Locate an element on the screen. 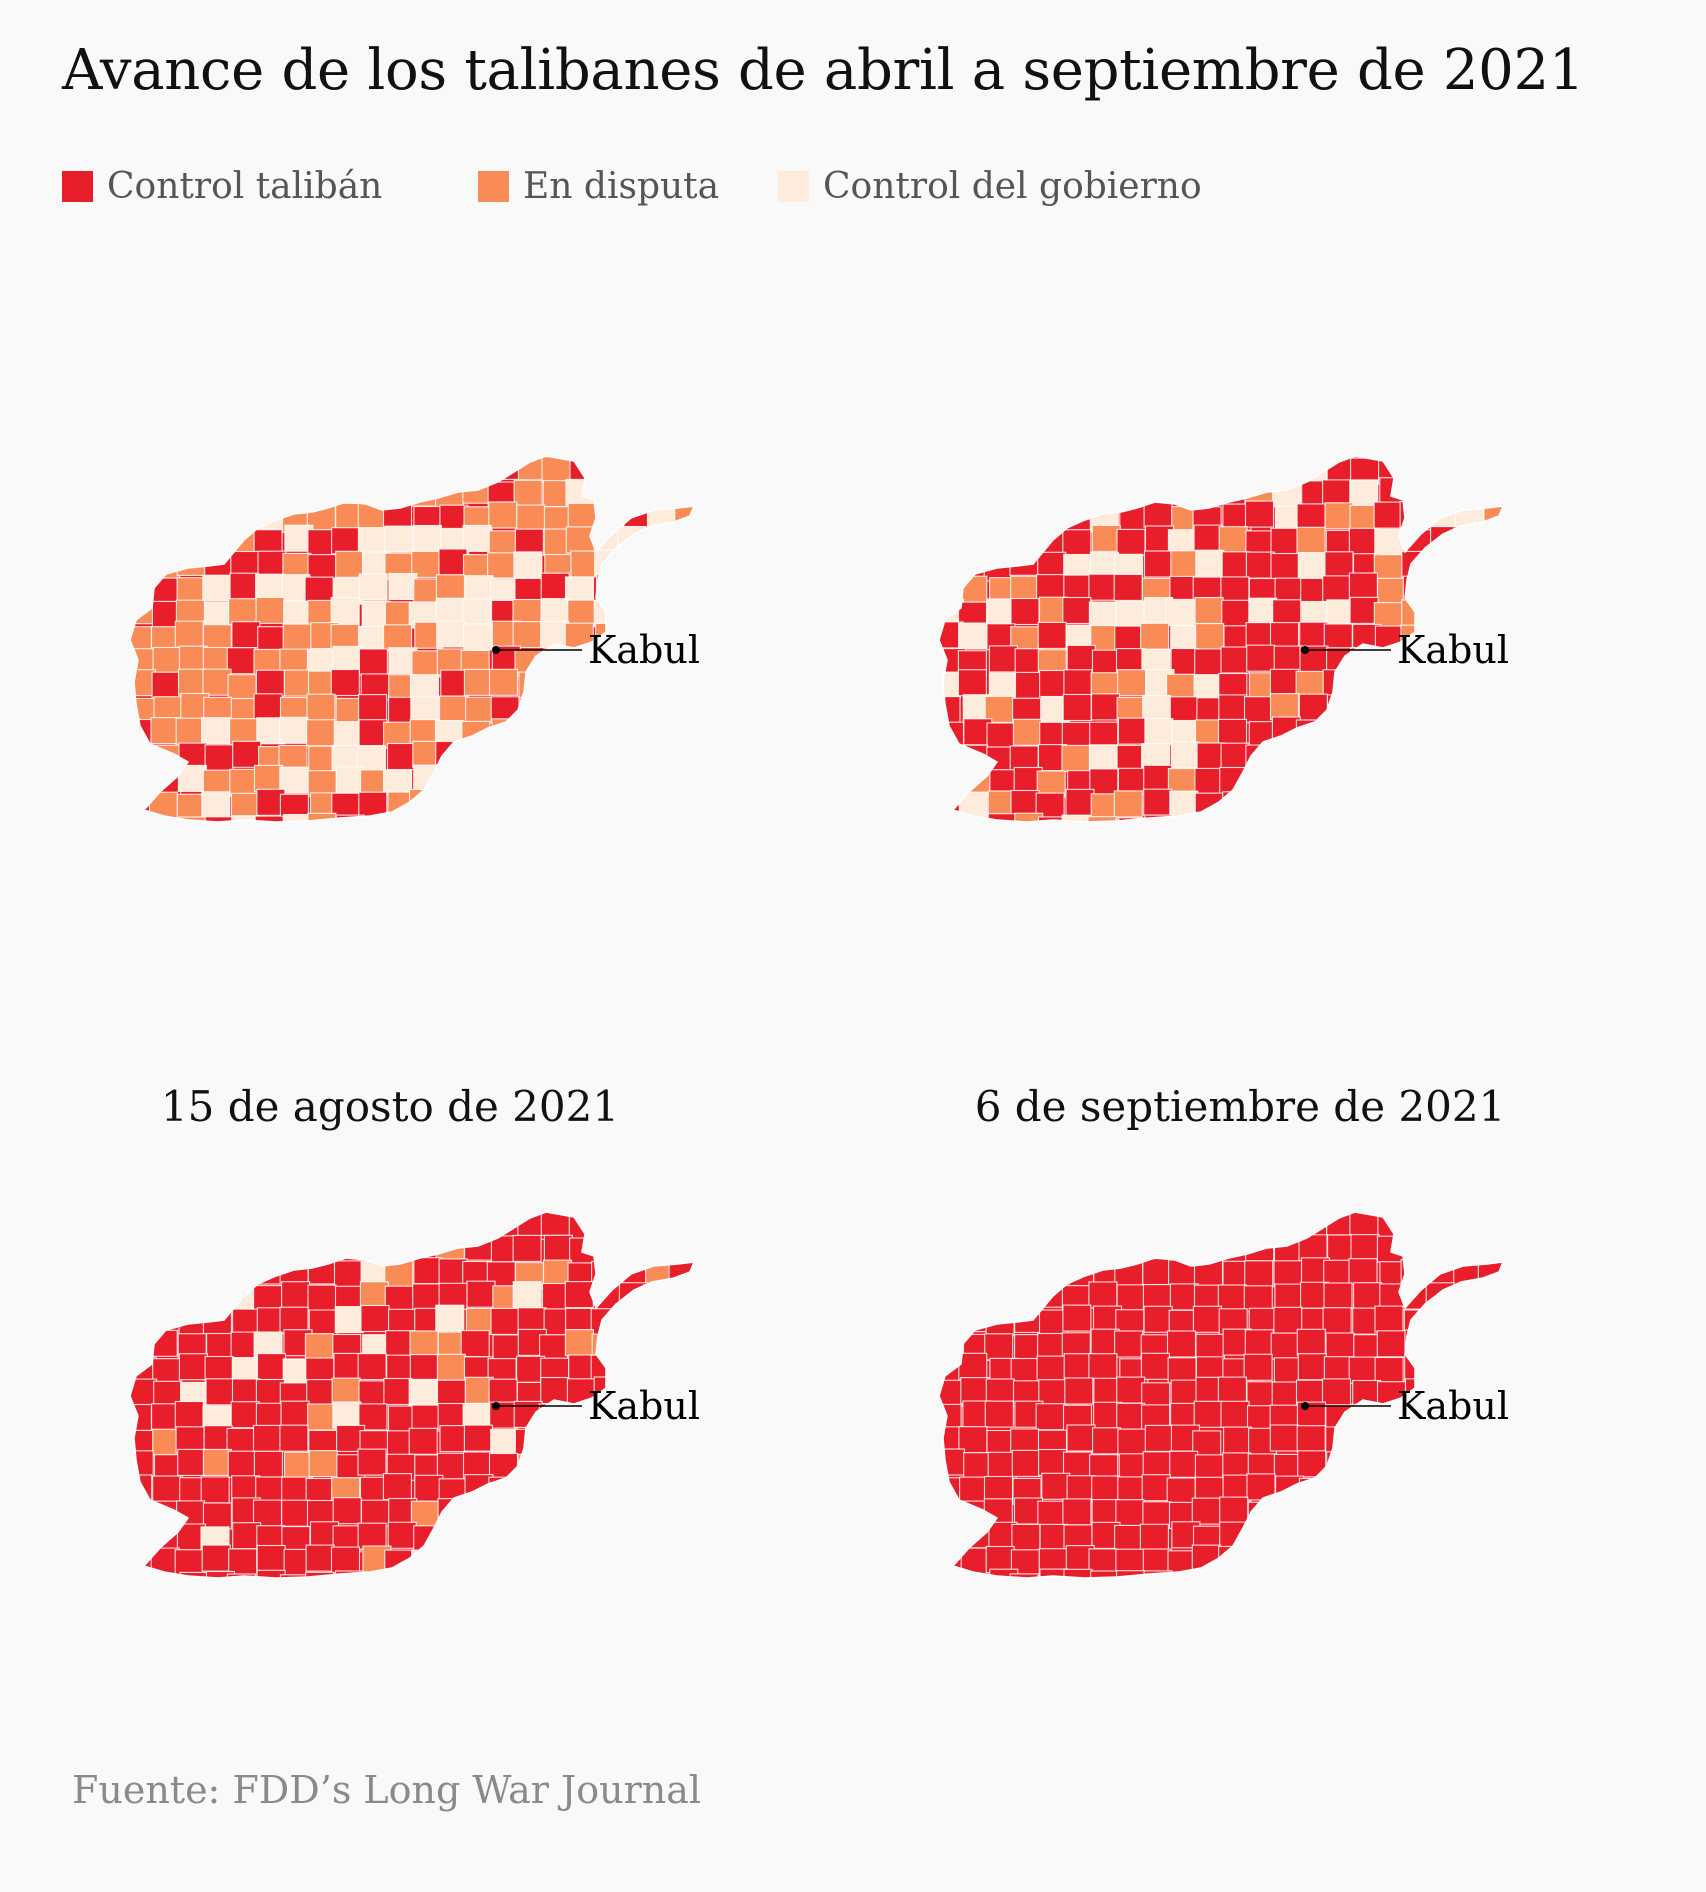 The image size is (1706, 1892). legend-swatch-taliban is located at coordinates (77, 186).